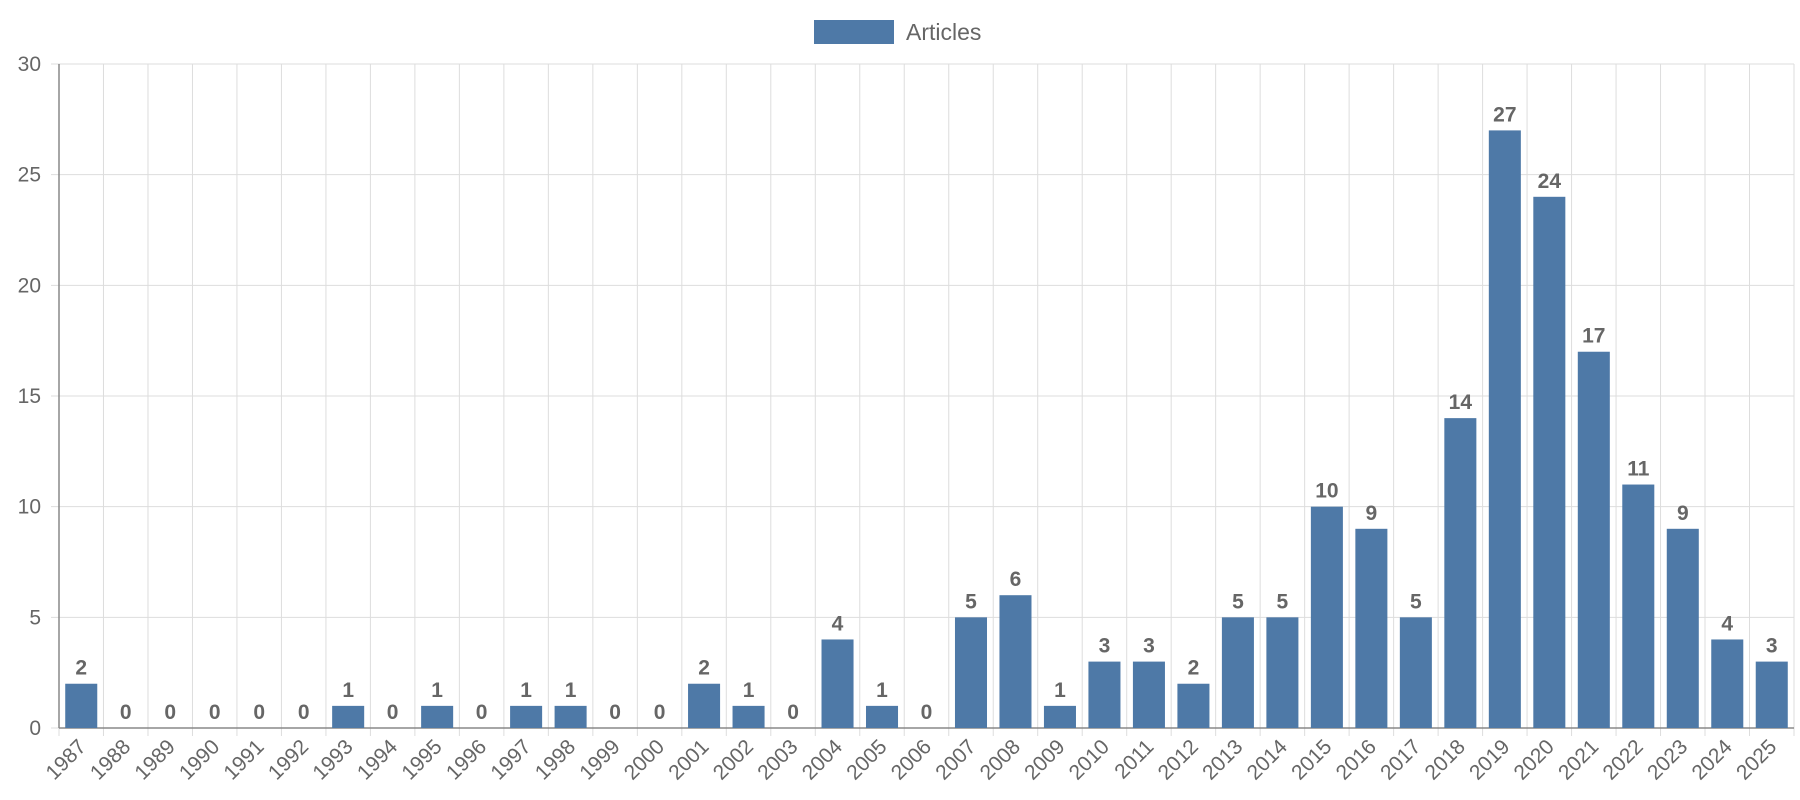 The width and height of the screenshot is (1800, 800). Describe the element at coordinates (644, 759) in the screenshot. I see `x-tick-label-2000: 2000` at that location.